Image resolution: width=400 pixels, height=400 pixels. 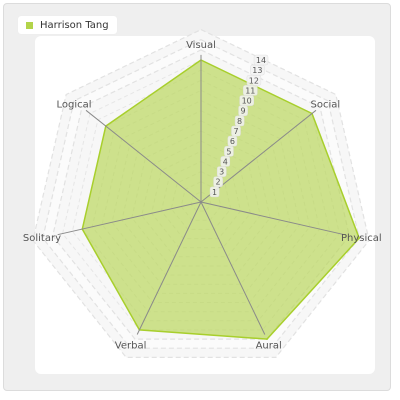 What do you see at coordinates (243, 111) in the screenshot?
I see `tick-label-9: 9` at bounding box center [243, 111].